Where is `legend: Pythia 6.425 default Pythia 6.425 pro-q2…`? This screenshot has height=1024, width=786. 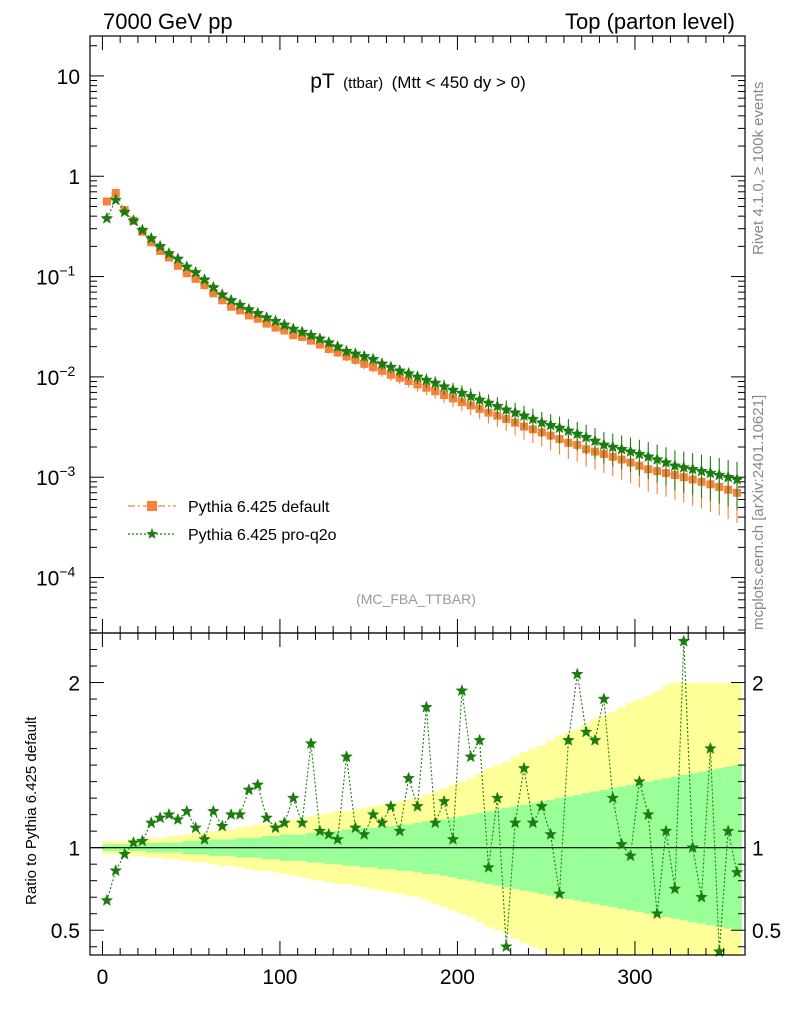 legend: Pythia 6.425 default Pythia 6.425 pro-q2… is located at coordinates (232, 521).